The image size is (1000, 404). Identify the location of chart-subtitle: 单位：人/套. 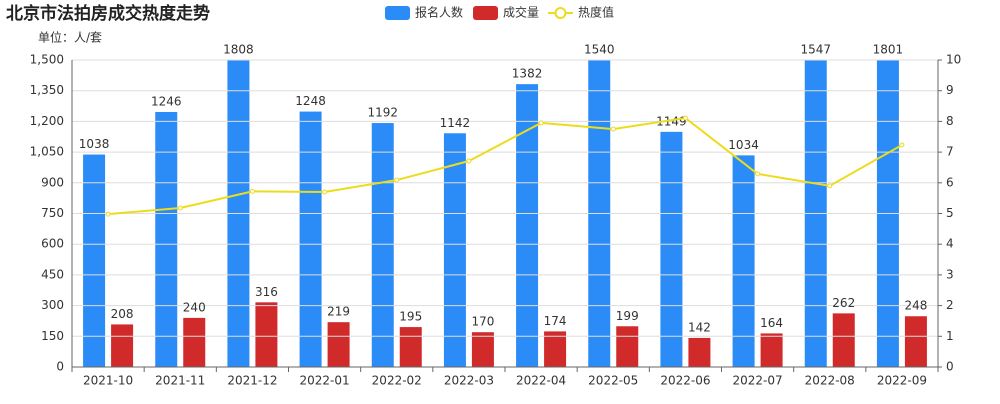
(70, 37).